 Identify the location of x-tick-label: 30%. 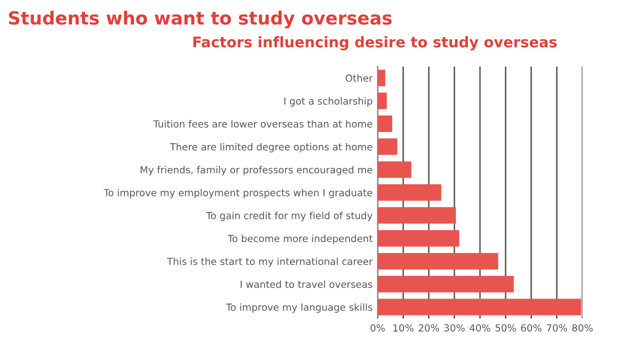
(454, 328).